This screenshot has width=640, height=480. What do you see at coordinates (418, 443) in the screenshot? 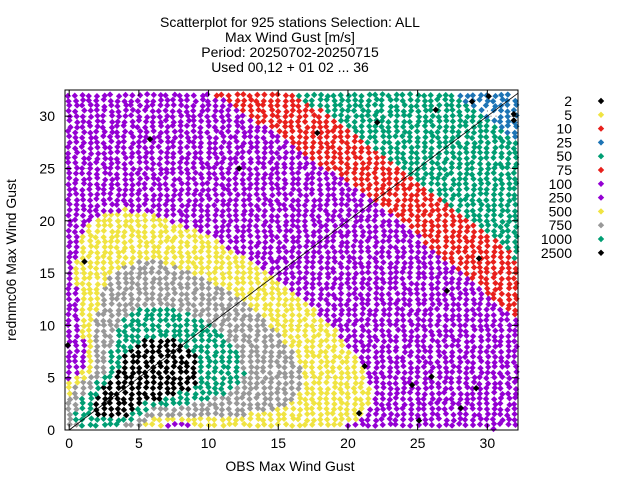
I see `x-tick-label: 25` at bounding box center [418, 443].